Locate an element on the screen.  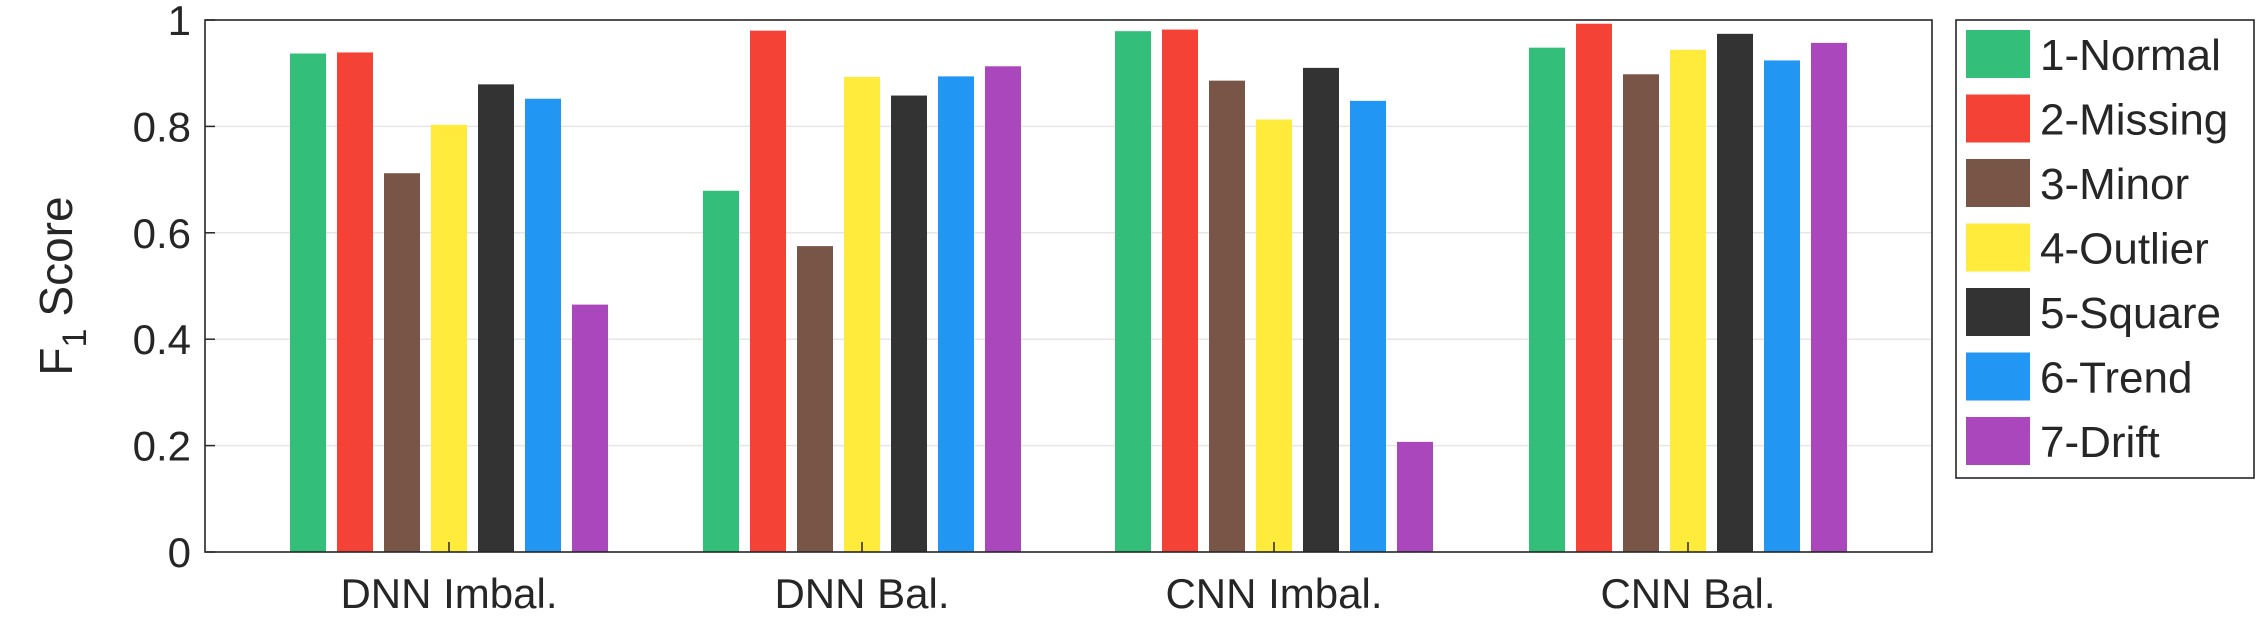
y-axis-label: F1 Score is located at coordinates (62, 285).